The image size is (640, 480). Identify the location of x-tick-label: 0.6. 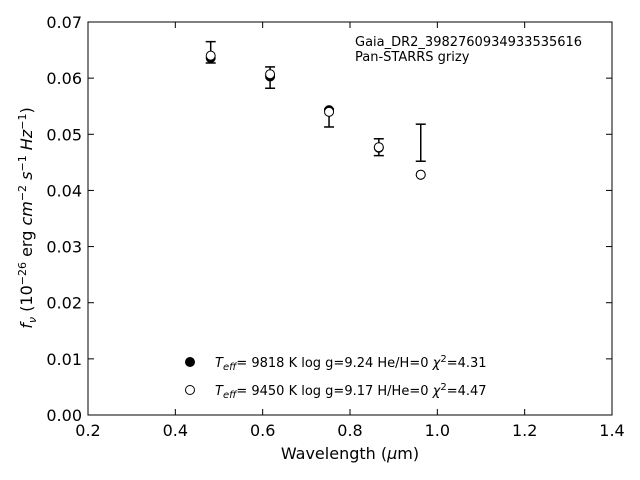
(262, 430).